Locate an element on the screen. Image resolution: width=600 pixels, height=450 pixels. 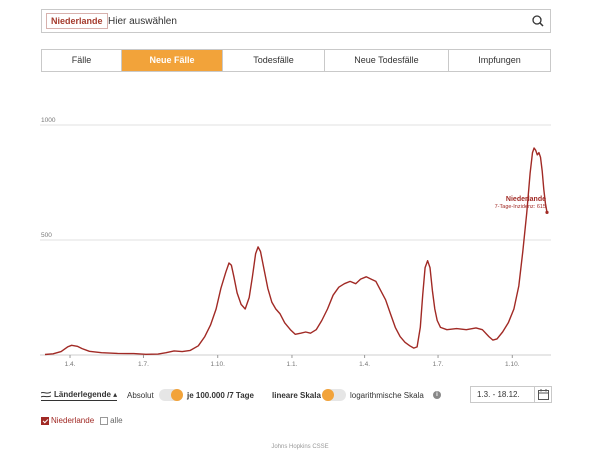
x-tick-label: 1.1. is located at coordinates (292, 364).